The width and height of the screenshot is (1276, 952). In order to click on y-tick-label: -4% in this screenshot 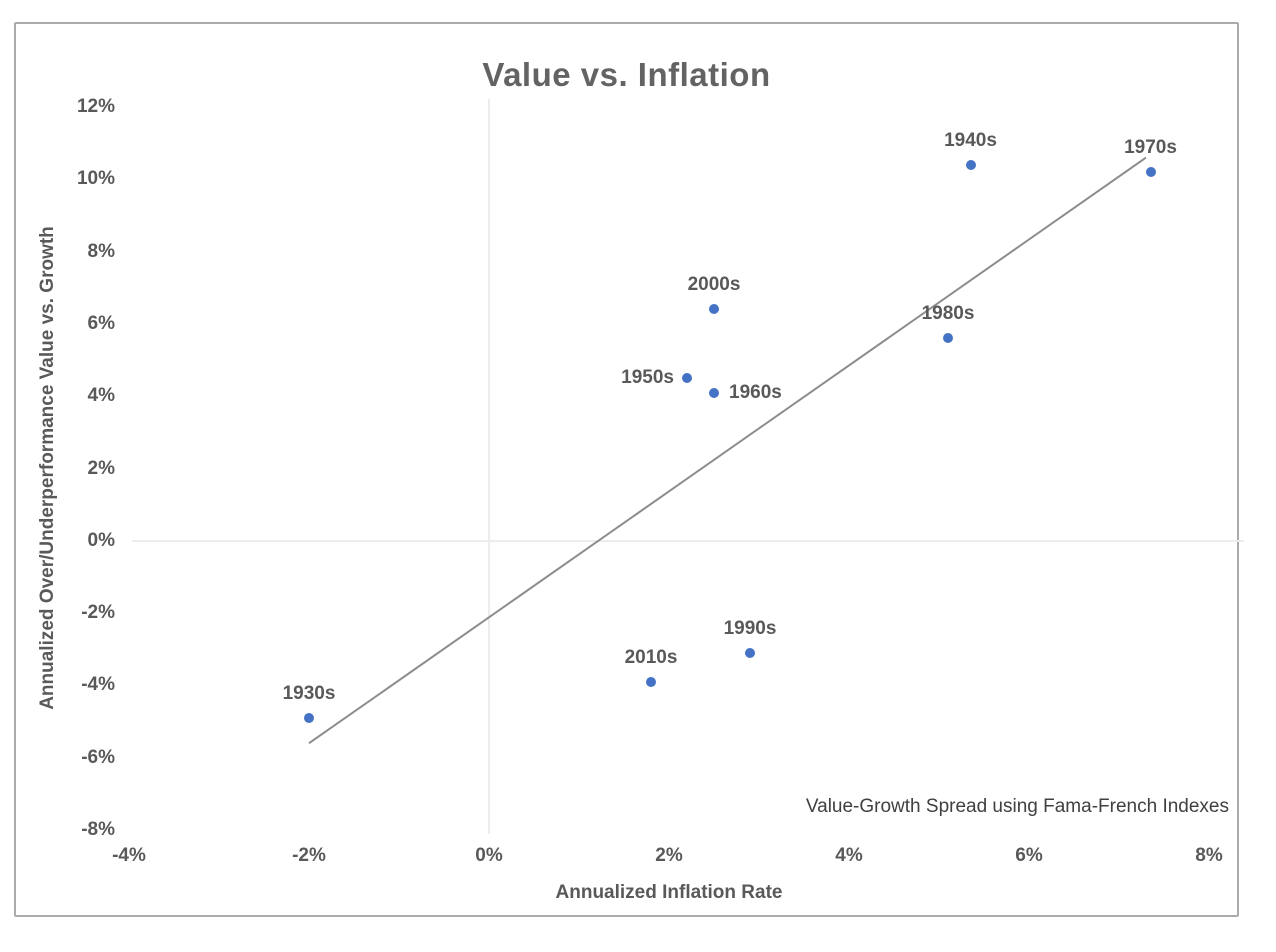, I will do `click(98, 685)`.